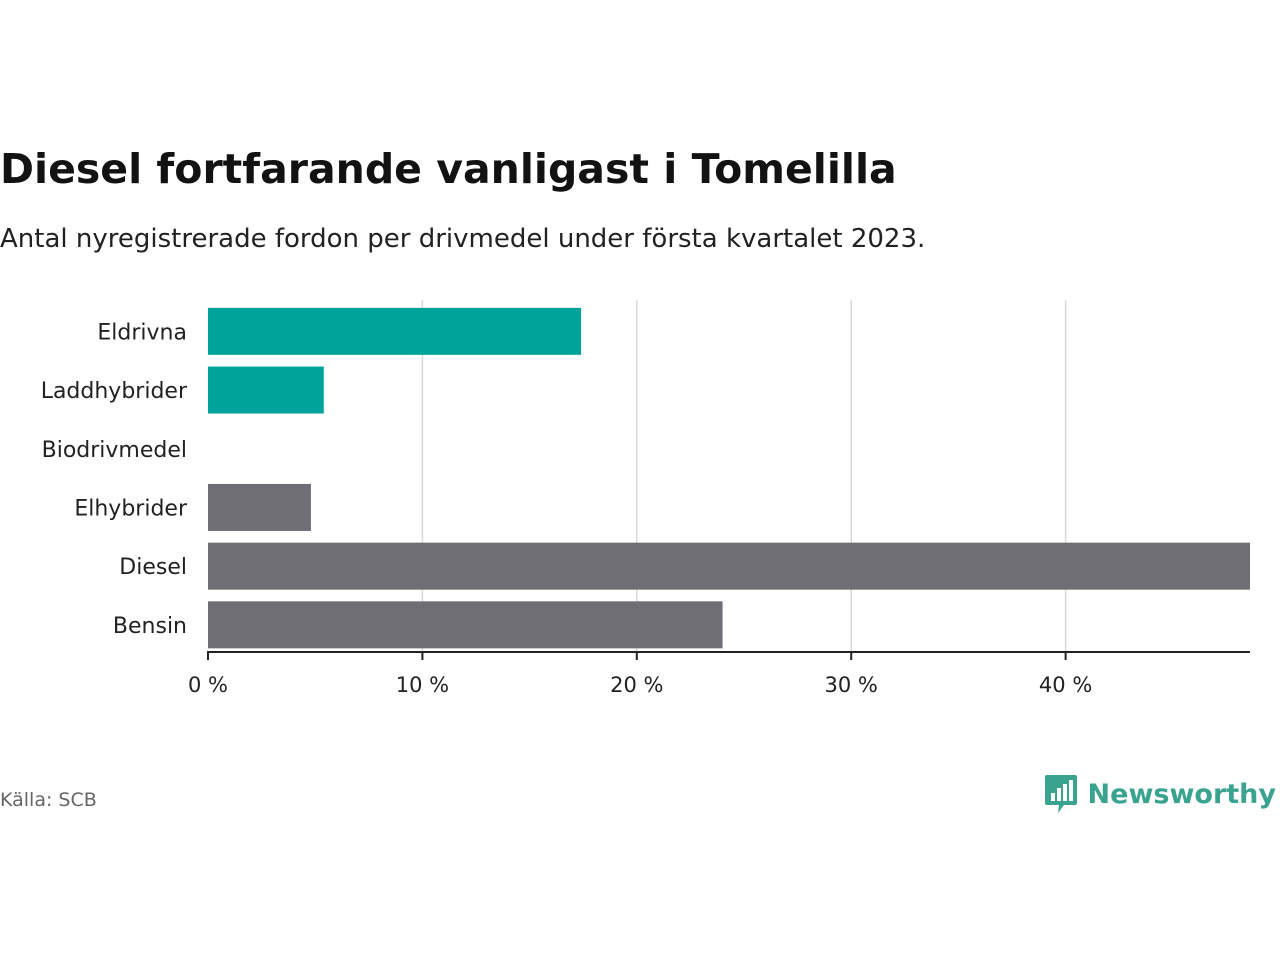 This screenshot has width=1280, height=960. Describe the element at coordinates (153, 567) in the screenshot. I see `category-label-4: Diesel` at that location.